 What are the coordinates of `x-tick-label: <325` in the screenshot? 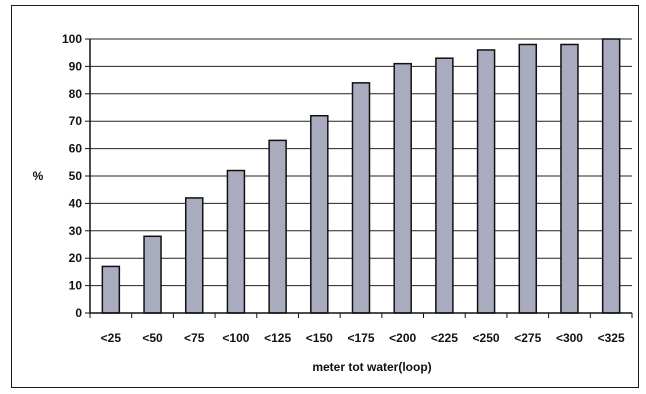 It's located at (611, 338).